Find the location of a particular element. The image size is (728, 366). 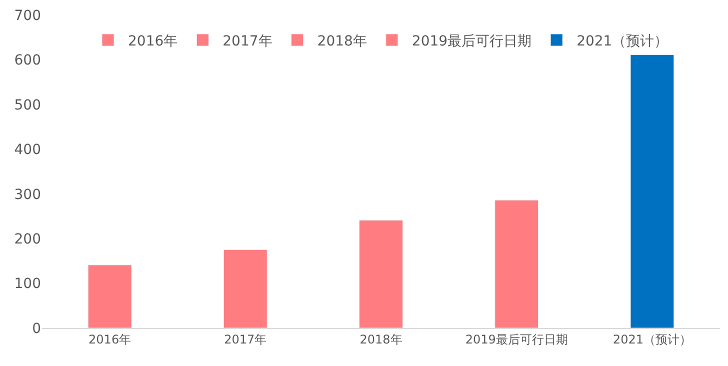

y-tick-label: 200 is located at coordinates (27, 239).